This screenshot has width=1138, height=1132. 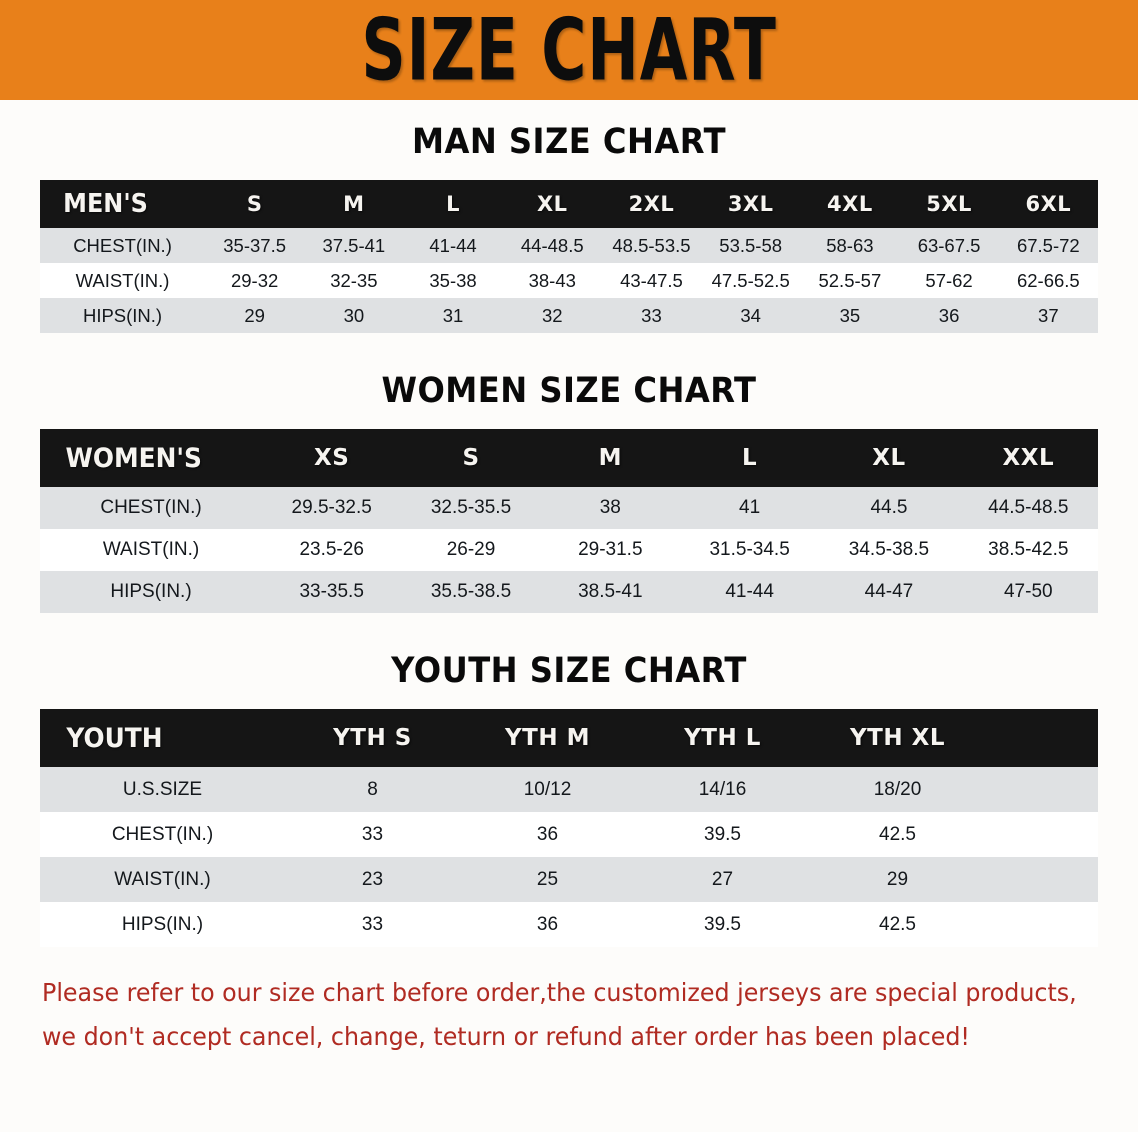 I want to click on man-chest-6xl: 67.5-72, so click(x=1048, y=245).